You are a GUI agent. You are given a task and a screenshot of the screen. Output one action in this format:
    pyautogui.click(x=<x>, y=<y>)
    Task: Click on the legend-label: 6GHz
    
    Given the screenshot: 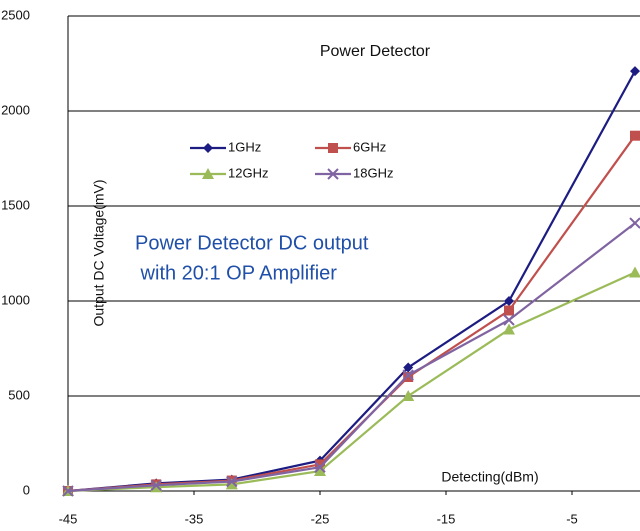 What is the action you would take?
    pyautogui.click(x=369, y=146)
    